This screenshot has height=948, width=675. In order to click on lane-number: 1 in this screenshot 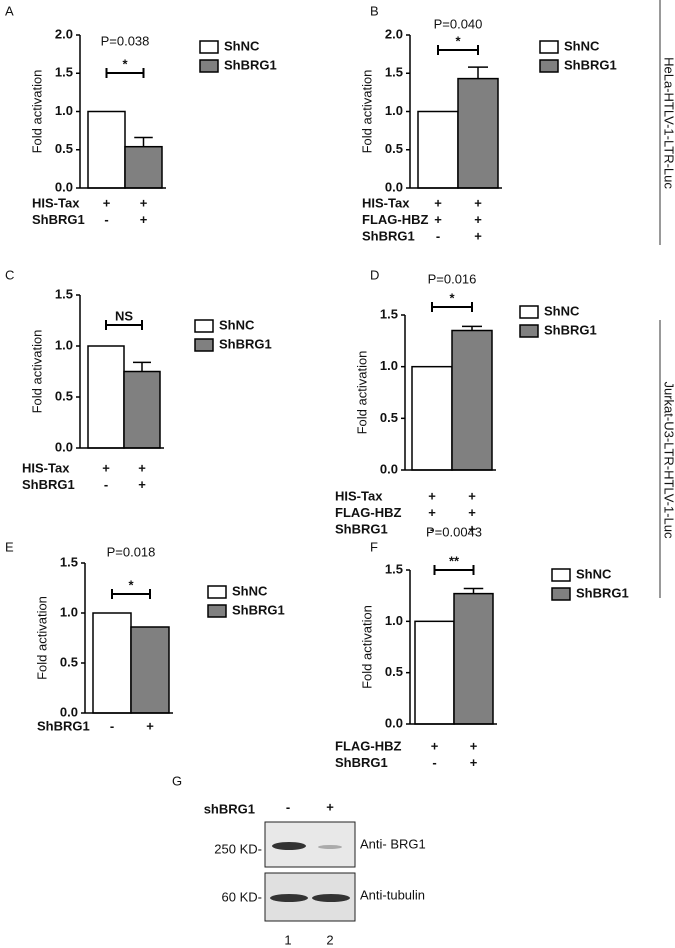, I will do `click(287, 939)`.